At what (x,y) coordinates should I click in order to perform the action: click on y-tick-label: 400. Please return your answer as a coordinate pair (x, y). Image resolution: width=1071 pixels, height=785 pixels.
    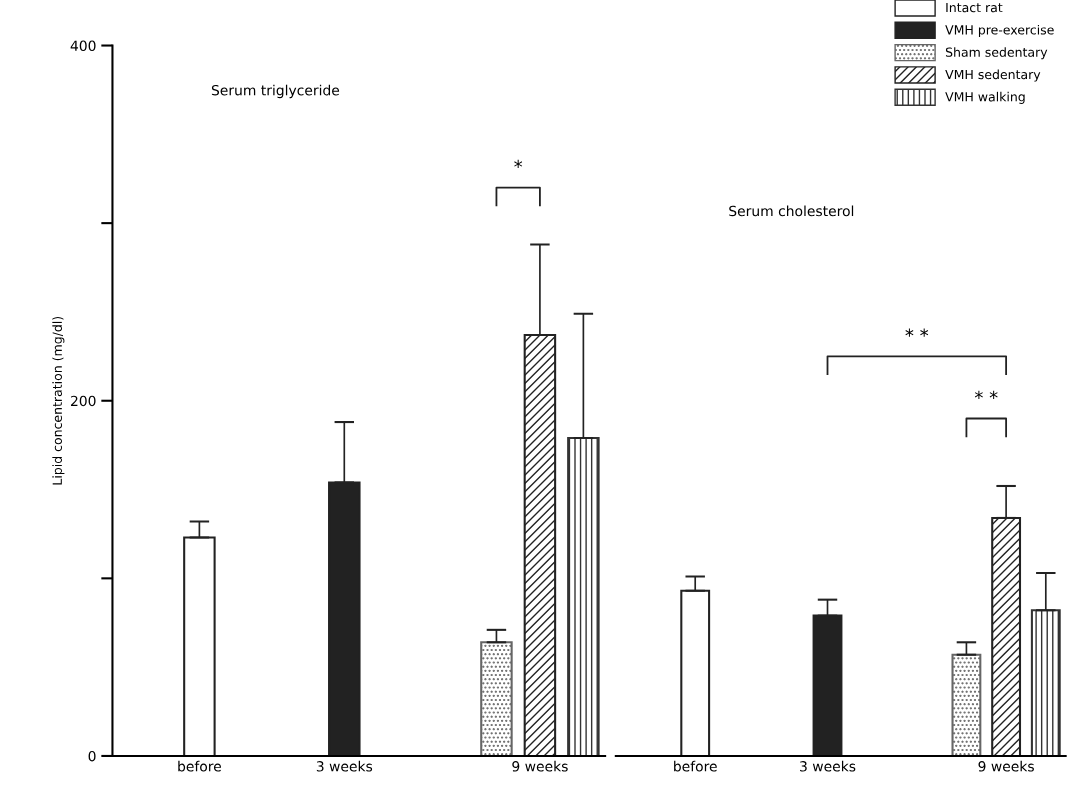
    Looking at the image, I should click on (83, 45).